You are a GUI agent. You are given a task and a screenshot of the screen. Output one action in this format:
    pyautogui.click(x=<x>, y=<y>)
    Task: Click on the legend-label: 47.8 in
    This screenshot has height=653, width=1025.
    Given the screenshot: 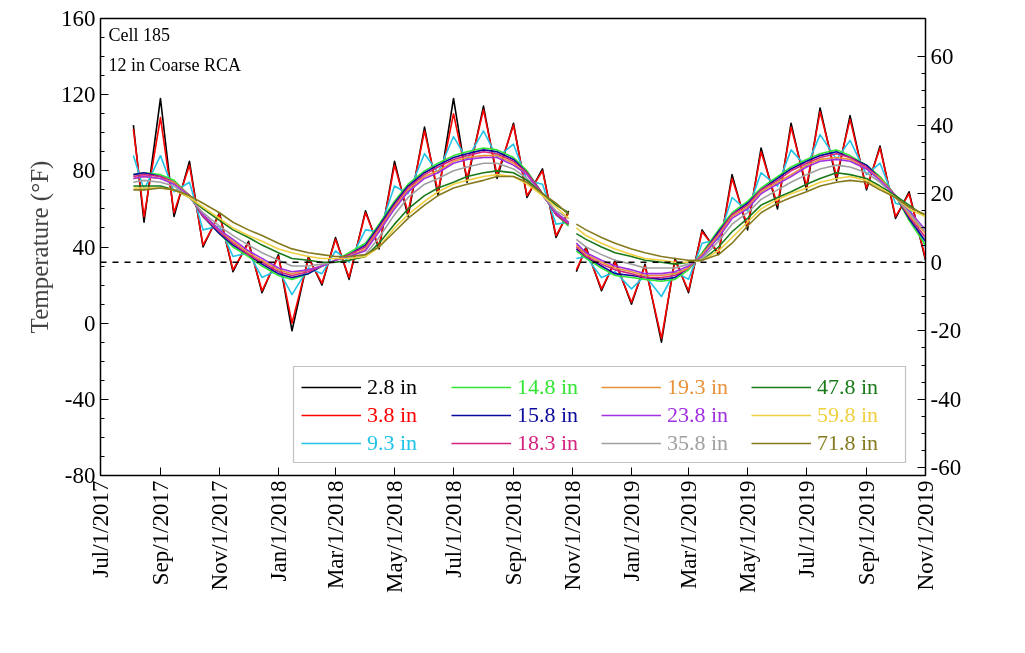 What is the action you would take?
    pyautogui.click(x=848, y=387)
    